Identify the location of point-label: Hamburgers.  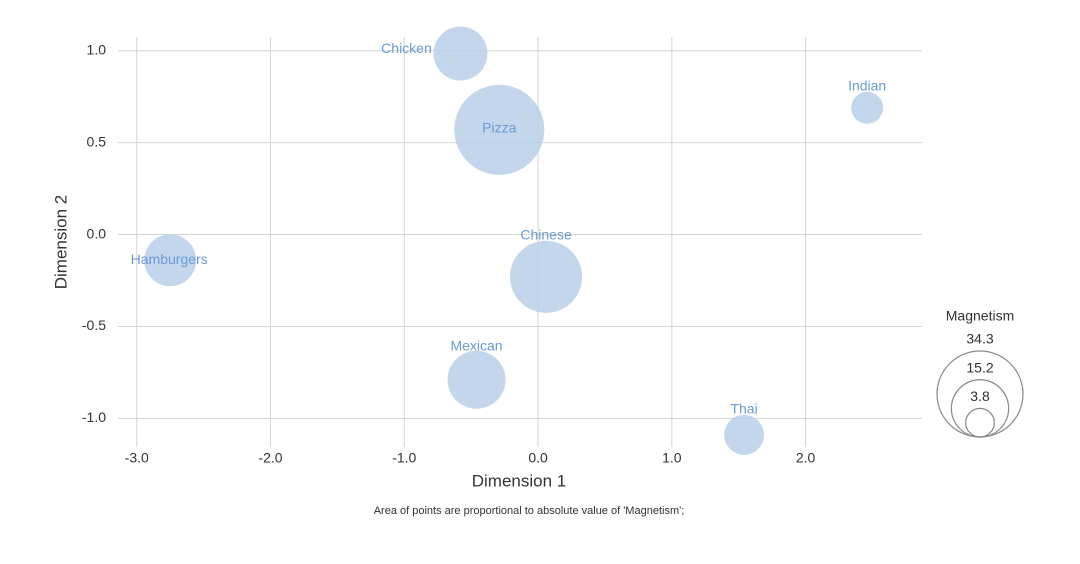
(169, 259).